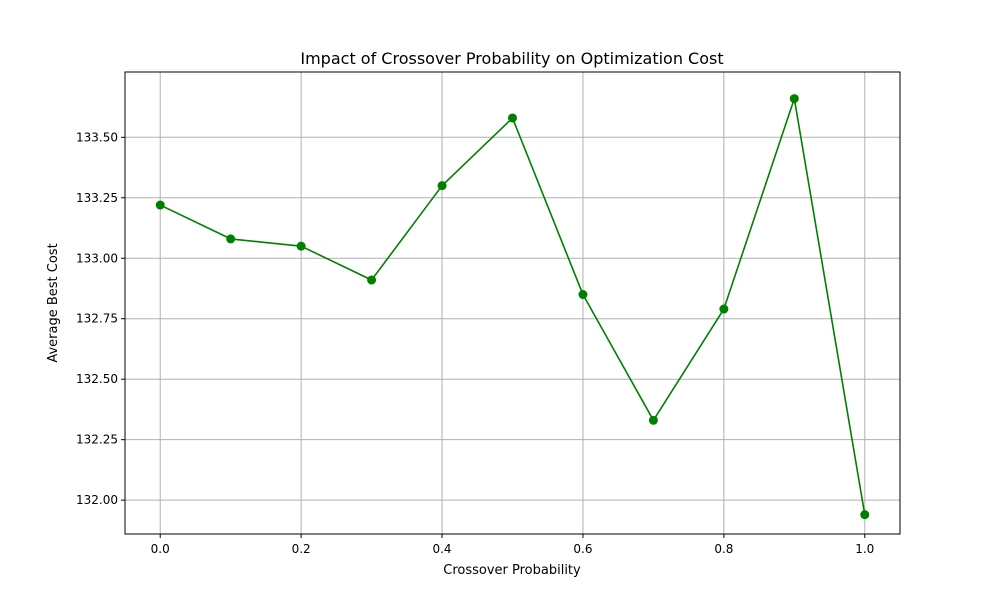 The width and height of the screenshot is (1000, 600). I want to click on x-tick-label: 0.2, so click(301, 549).